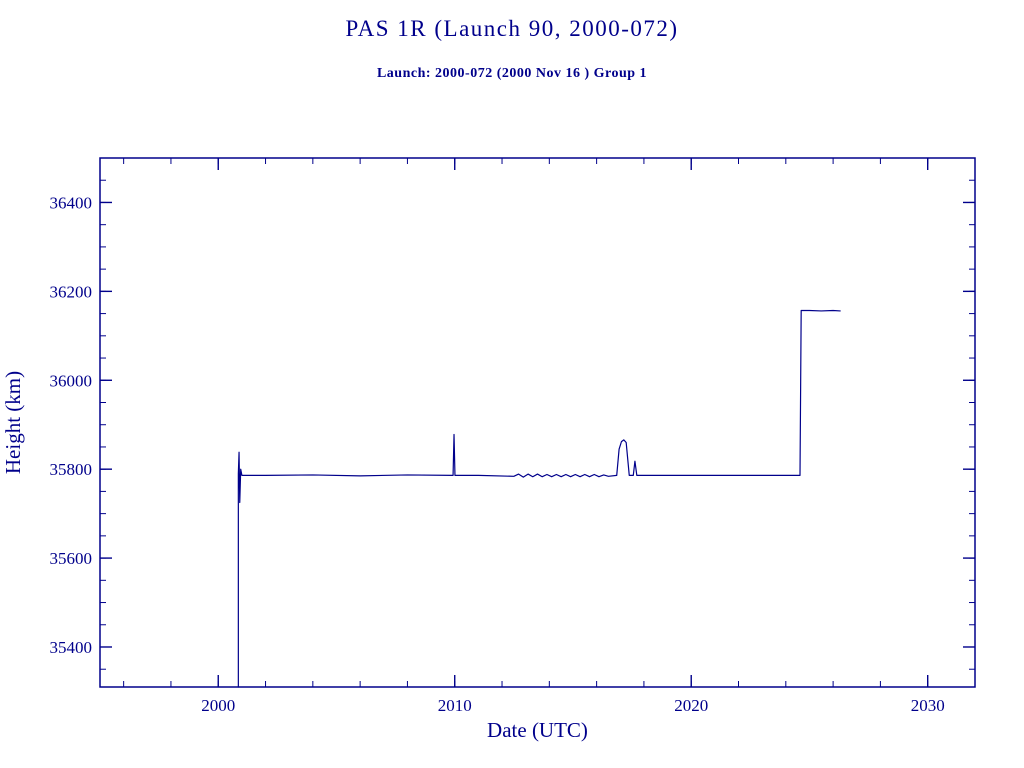  What do you see at coordinates (537, 730) in the screenshot?
I see `x-axis-label: Date (UTC)` at bounding box center [537, 730].